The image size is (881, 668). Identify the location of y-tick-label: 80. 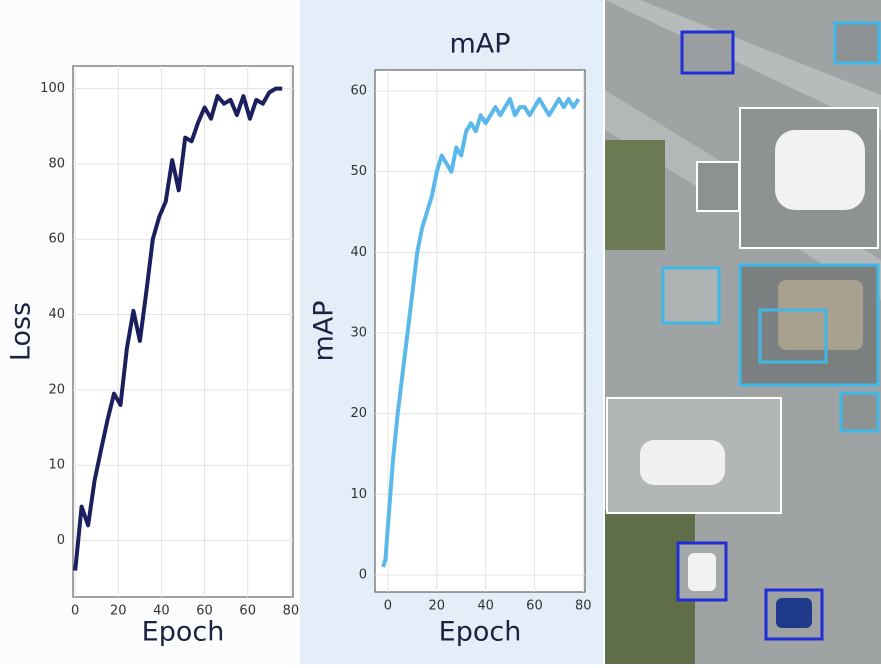
(56, 163).